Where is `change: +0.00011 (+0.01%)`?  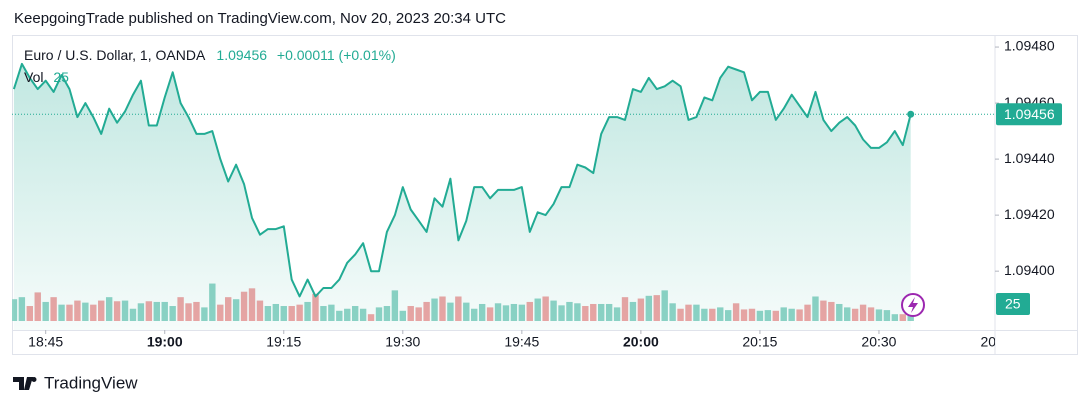
change: +0.00011 (+0.01%) is located at coordinates (336, 55).